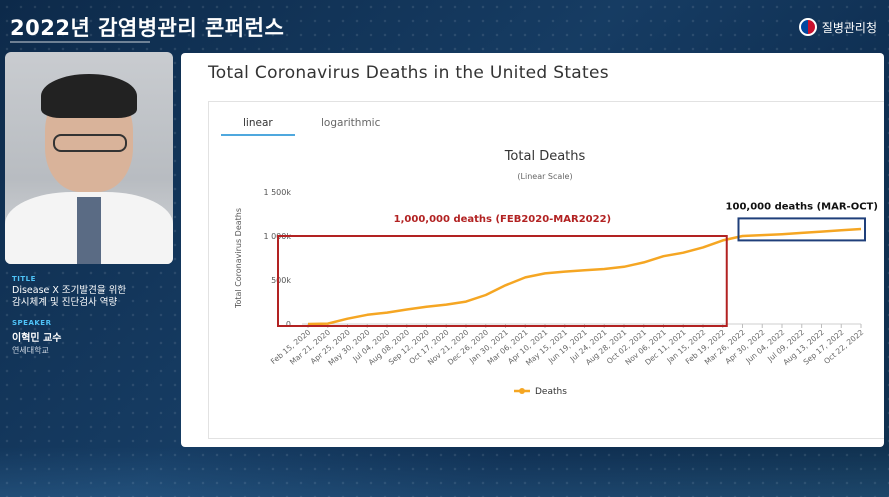 The width and height of the screenshot is (889, 497). What do you see at coordinates (30, 350) in the screenshot?
I see `speaker-affiliation: 연세대학교` at bounding box center [30, 350].